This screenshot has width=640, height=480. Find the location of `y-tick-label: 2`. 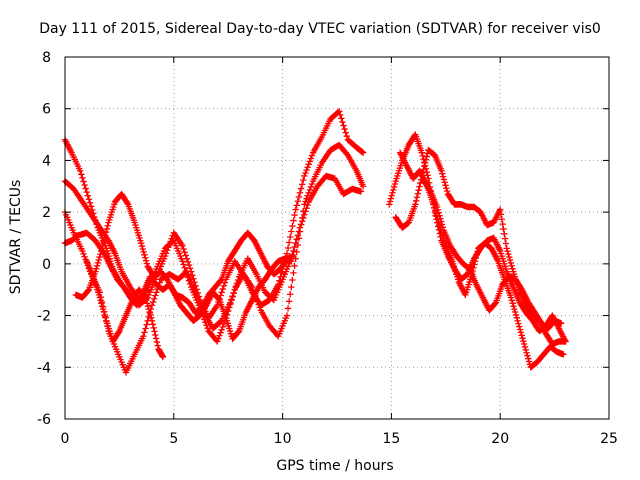

y-tick-label: 2 is located at coordinates (46, 213).